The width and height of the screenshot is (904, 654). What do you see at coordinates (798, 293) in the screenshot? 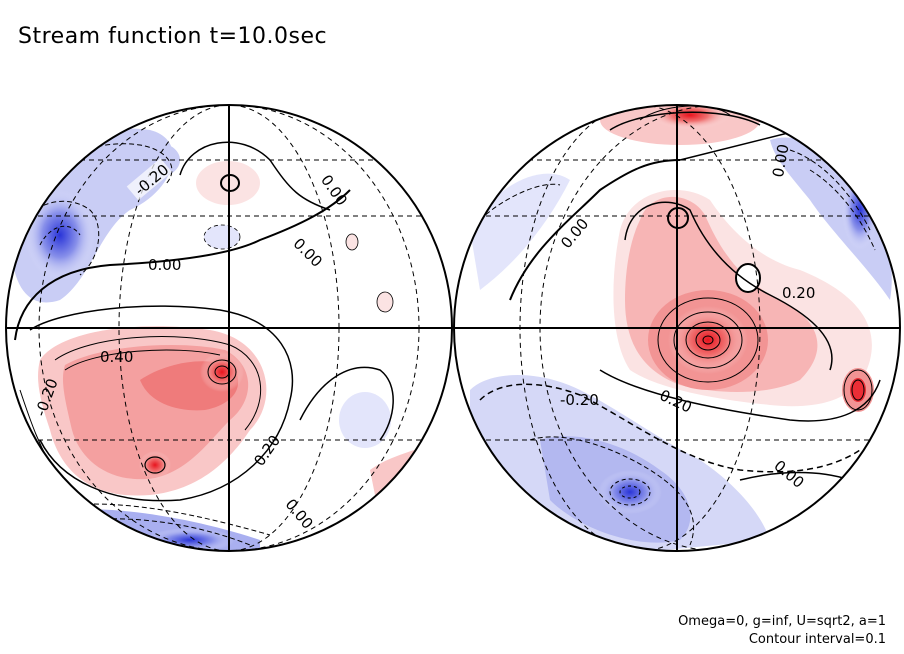
I see `contour-label: 0.20` at bounding box center [798, 293].